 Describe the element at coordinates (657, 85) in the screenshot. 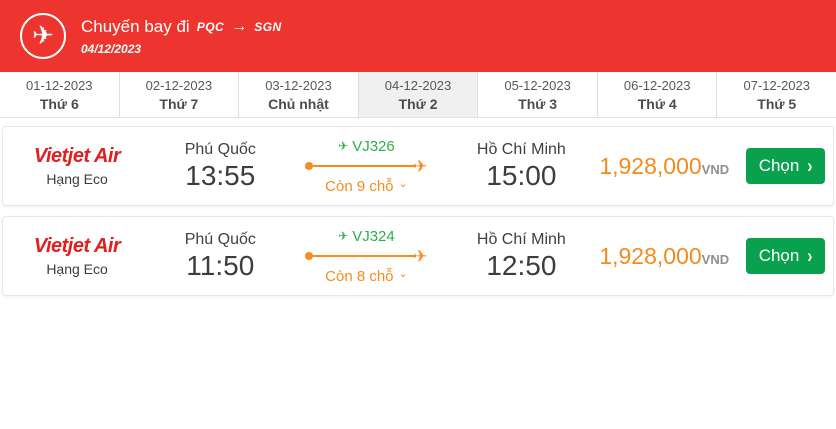

I see `tab-date-label: 06-12-2023` at that location.